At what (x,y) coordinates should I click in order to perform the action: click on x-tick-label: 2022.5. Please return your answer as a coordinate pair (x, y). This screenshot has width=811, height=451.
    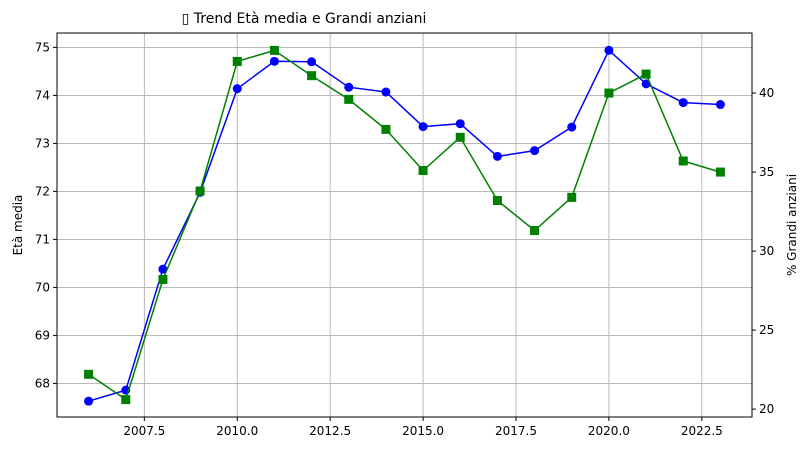
    Looking at the image, I should click on (702, 431).